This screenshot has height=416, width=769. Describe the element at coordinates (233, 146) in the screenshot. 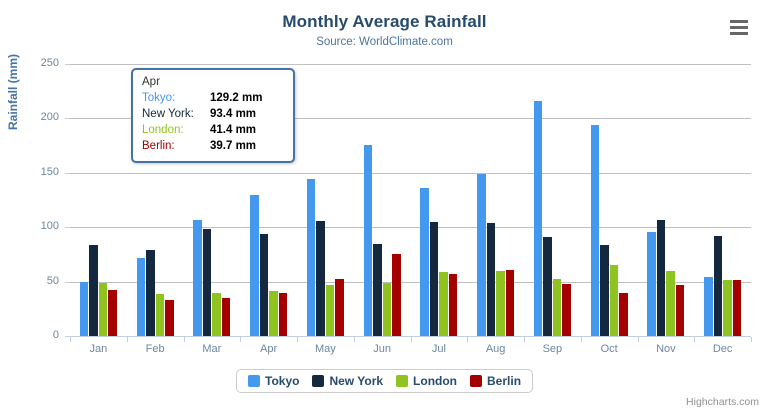

I see `tooltip-series-value: 39.7 mm` at that location.